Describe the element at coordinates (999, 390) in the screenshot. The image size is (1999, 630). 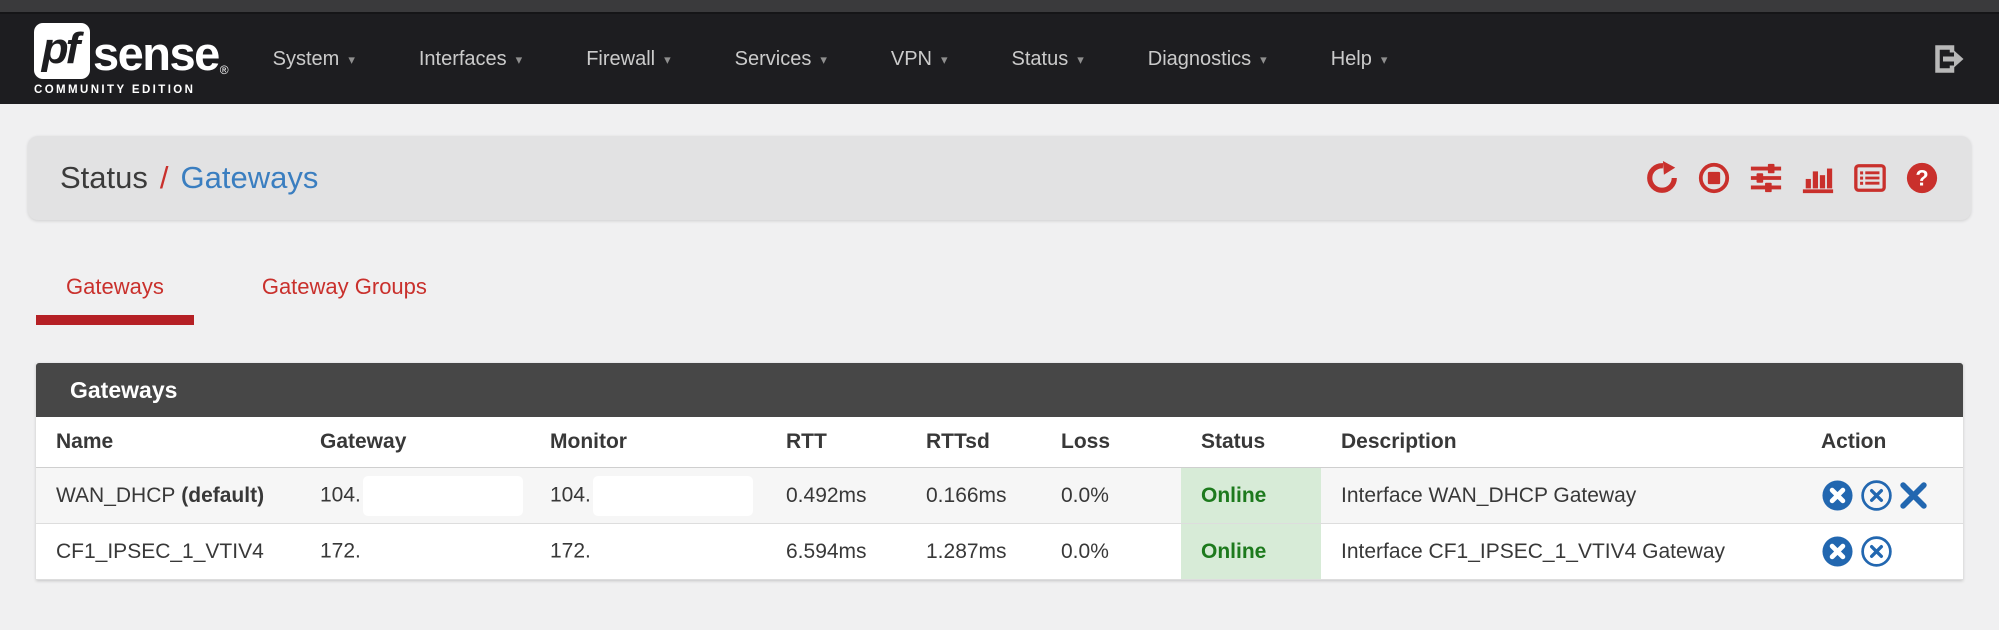
I see `panel-title: Gateways` at that location.